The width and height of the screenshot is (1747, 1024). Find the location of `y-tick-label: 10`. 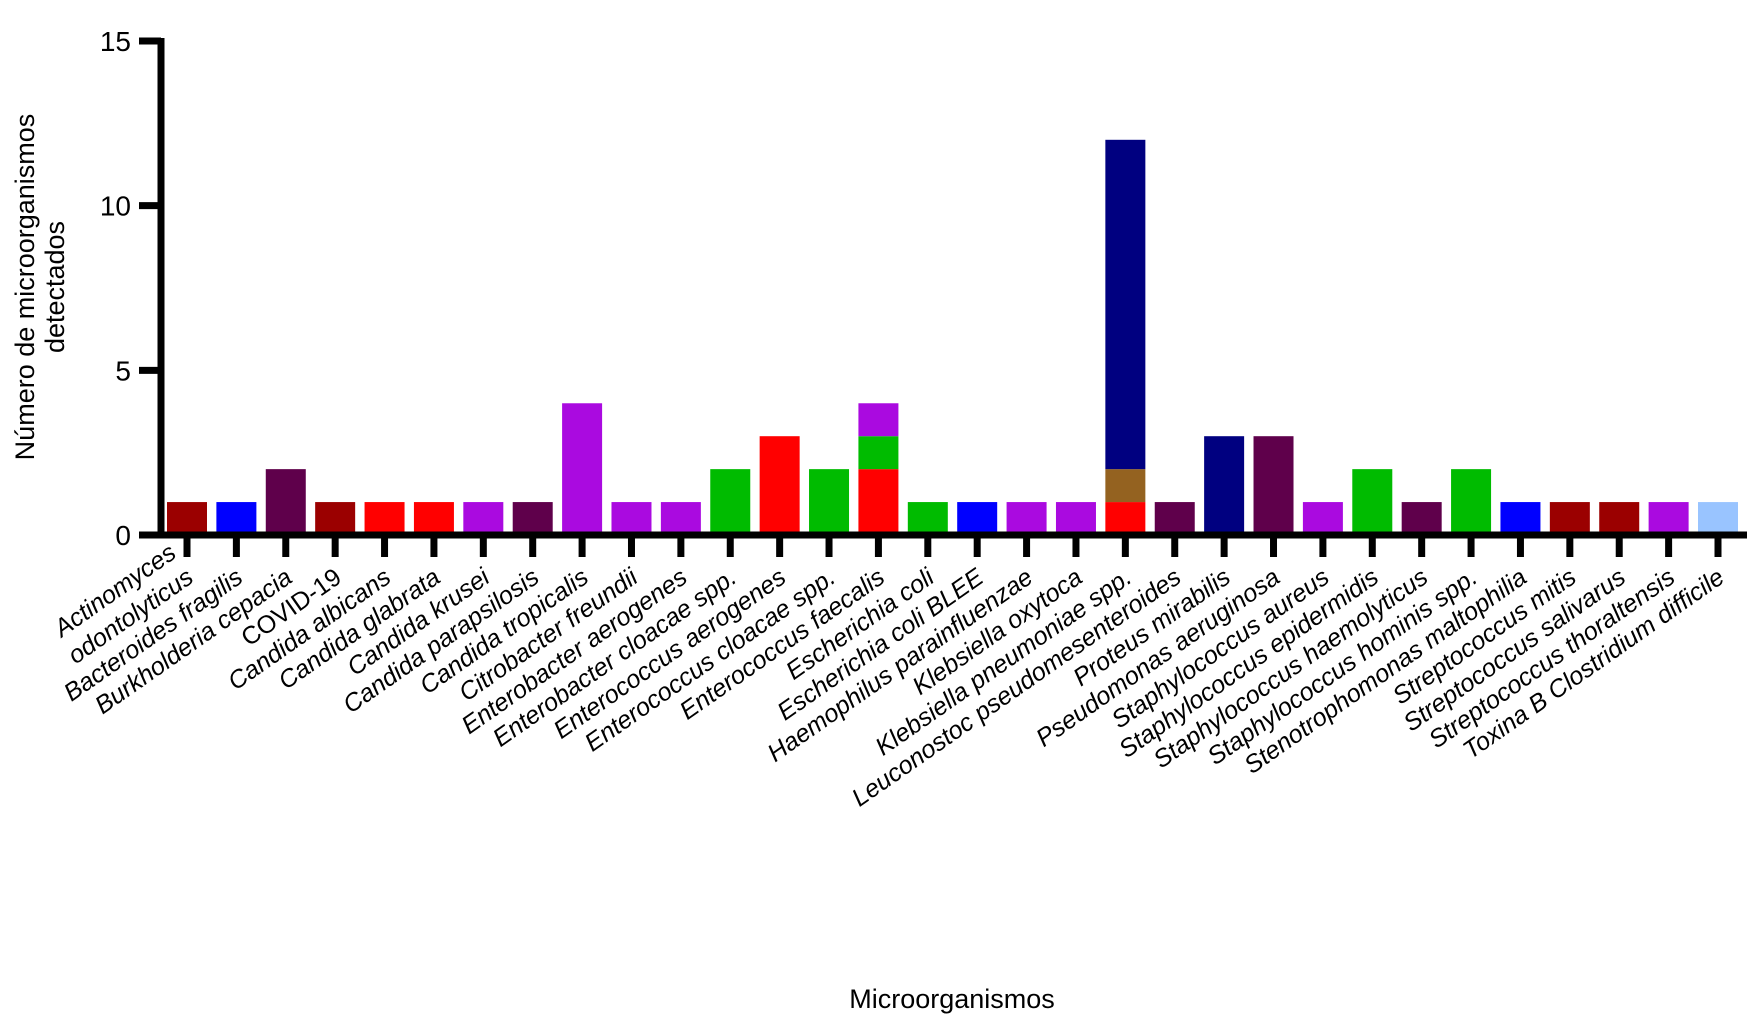

y-tick-label: 10 is located at coordinates (115, 206).